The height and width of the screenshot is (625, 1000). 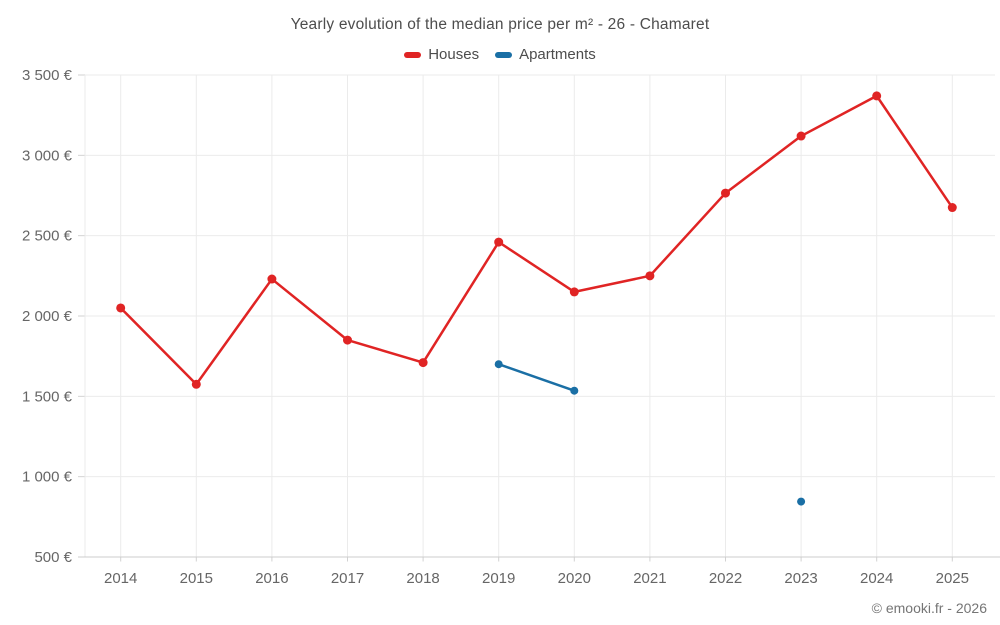 I want to click on y-tick-label: 500 €, so click(x=53, y=557).